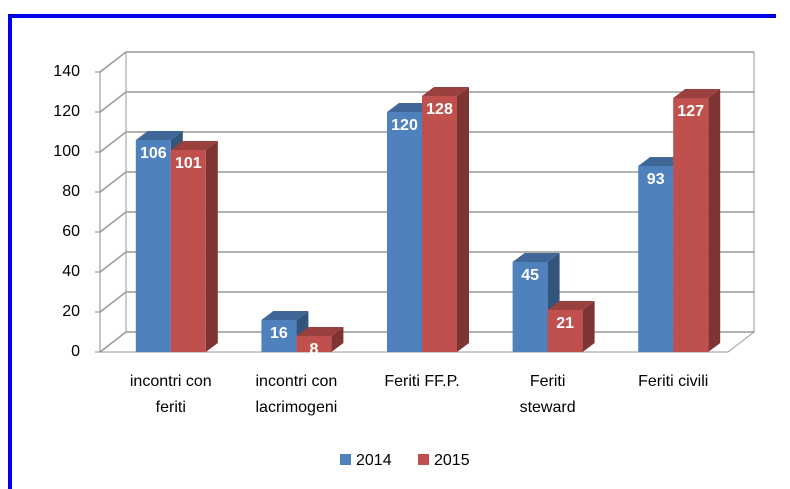 This screenshot has width=790, height=489. What do you see at coordinates (66, 71) in the screenshot?
I see `y-tick-label: 140` at bounding box center [66, 71].